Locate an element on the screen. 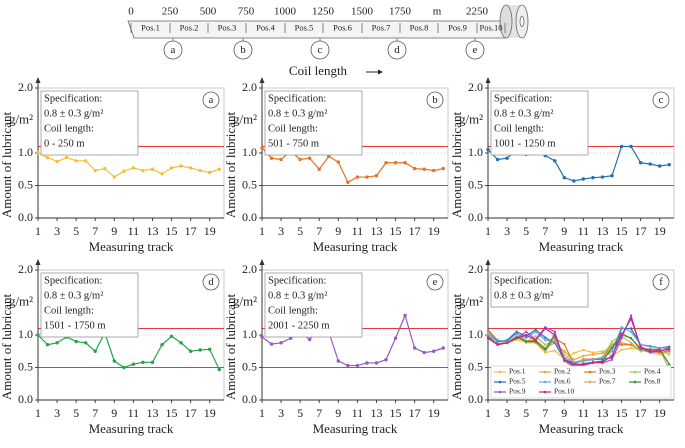  arrow-head is located at coordinates (380, 72).